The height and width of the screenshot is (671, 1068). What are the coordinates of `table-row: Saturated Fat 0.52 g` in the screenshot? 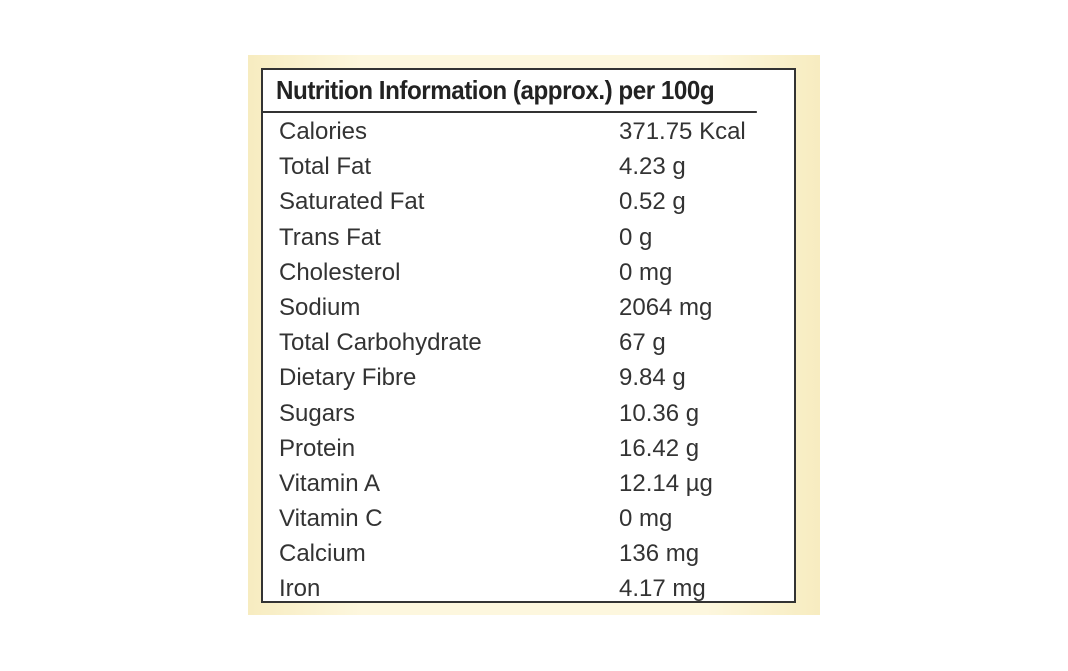 It's located at (528, 201).